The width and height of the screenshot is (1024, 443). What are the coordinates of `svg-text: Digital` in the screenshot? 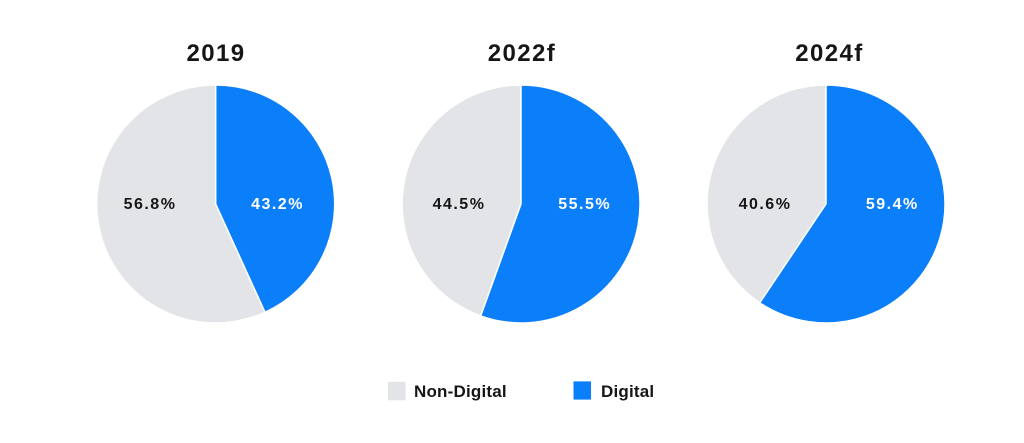 It's located at (627, 391).